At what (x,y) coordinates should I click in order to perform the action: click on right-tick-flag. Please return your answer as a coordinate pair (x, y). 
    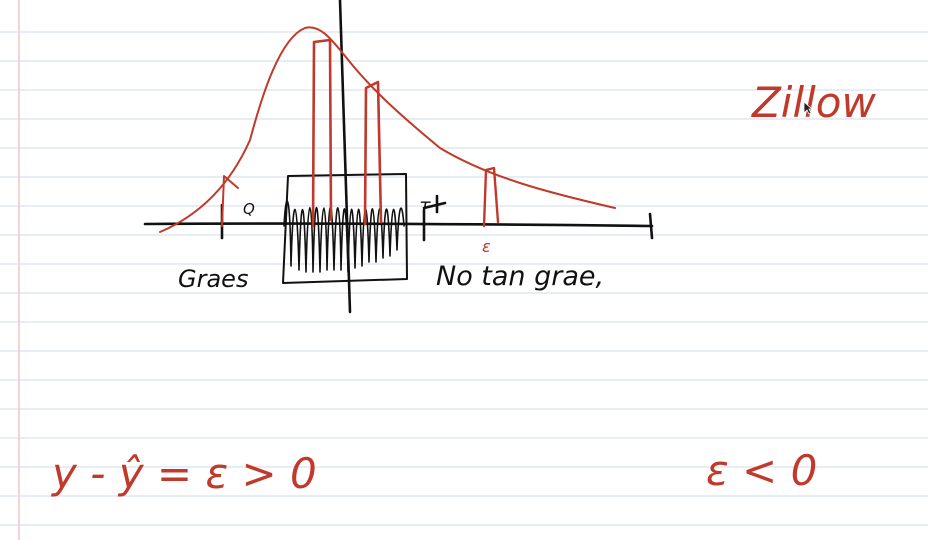
    Looking at the image, I should click on (434, 204).